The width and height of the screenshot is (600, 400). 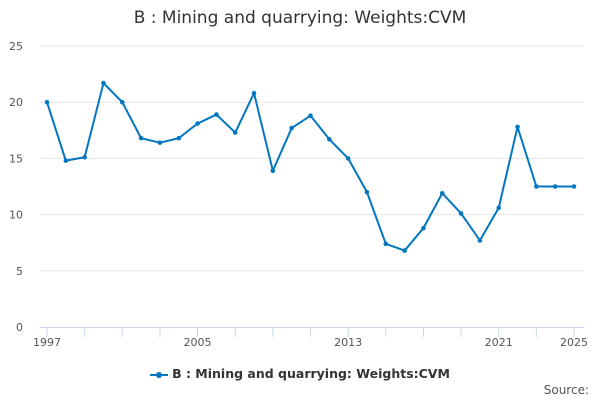 I want to click on source-label: Source:, so click(x=566, y=390).